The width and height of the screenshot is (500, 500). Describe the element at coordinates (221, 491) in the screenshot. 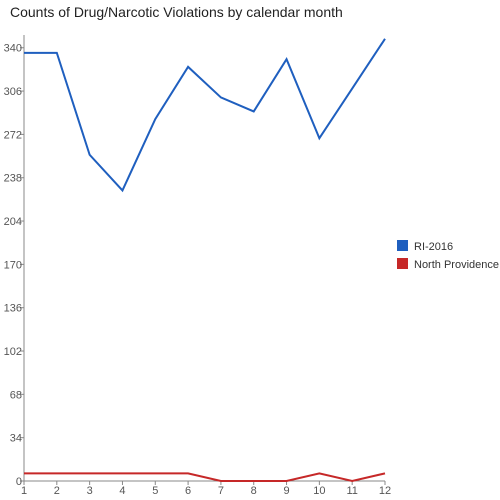

I see `x-tick-label: 7` at that location.